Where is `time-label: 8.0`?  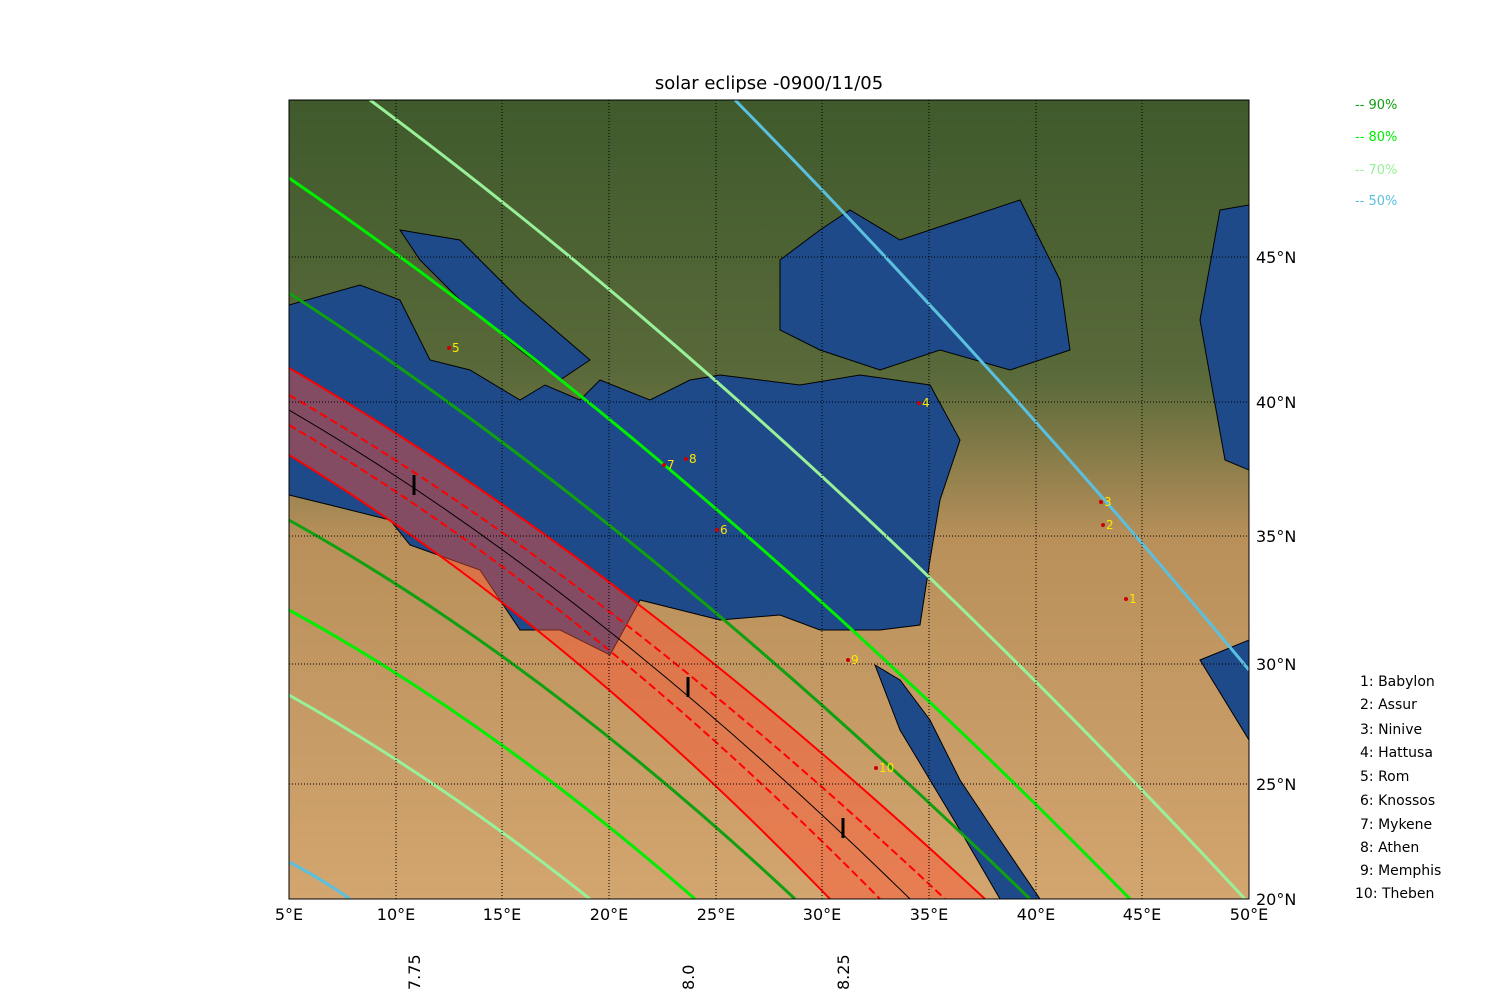 time-label: 8.0 is located at coordinates (688, 977).